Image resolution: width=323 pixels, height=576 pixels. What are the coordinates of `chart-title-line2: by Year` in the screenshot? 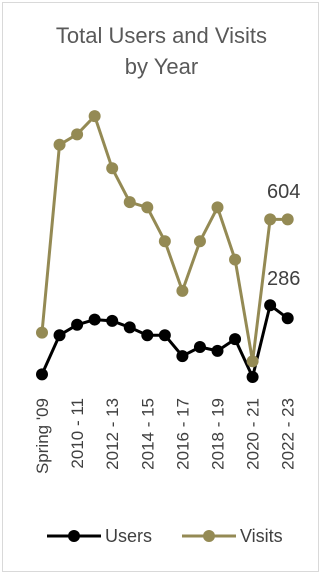 It's located at (161, 66).